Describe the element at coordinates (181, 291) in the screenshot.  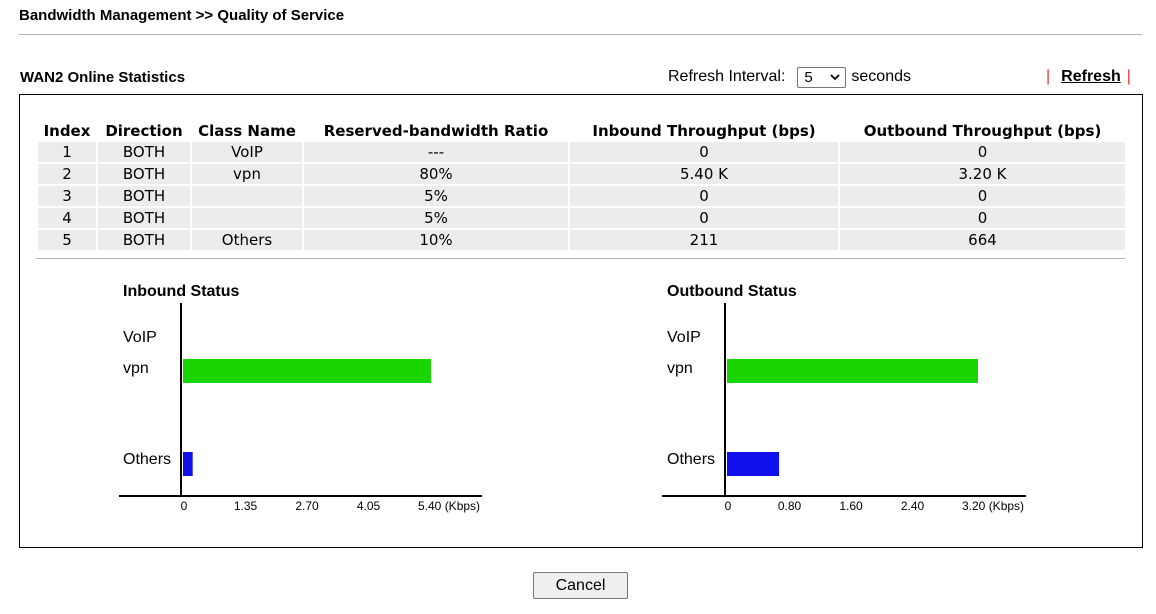
I see `chart-title: Inbound Status` at that location.